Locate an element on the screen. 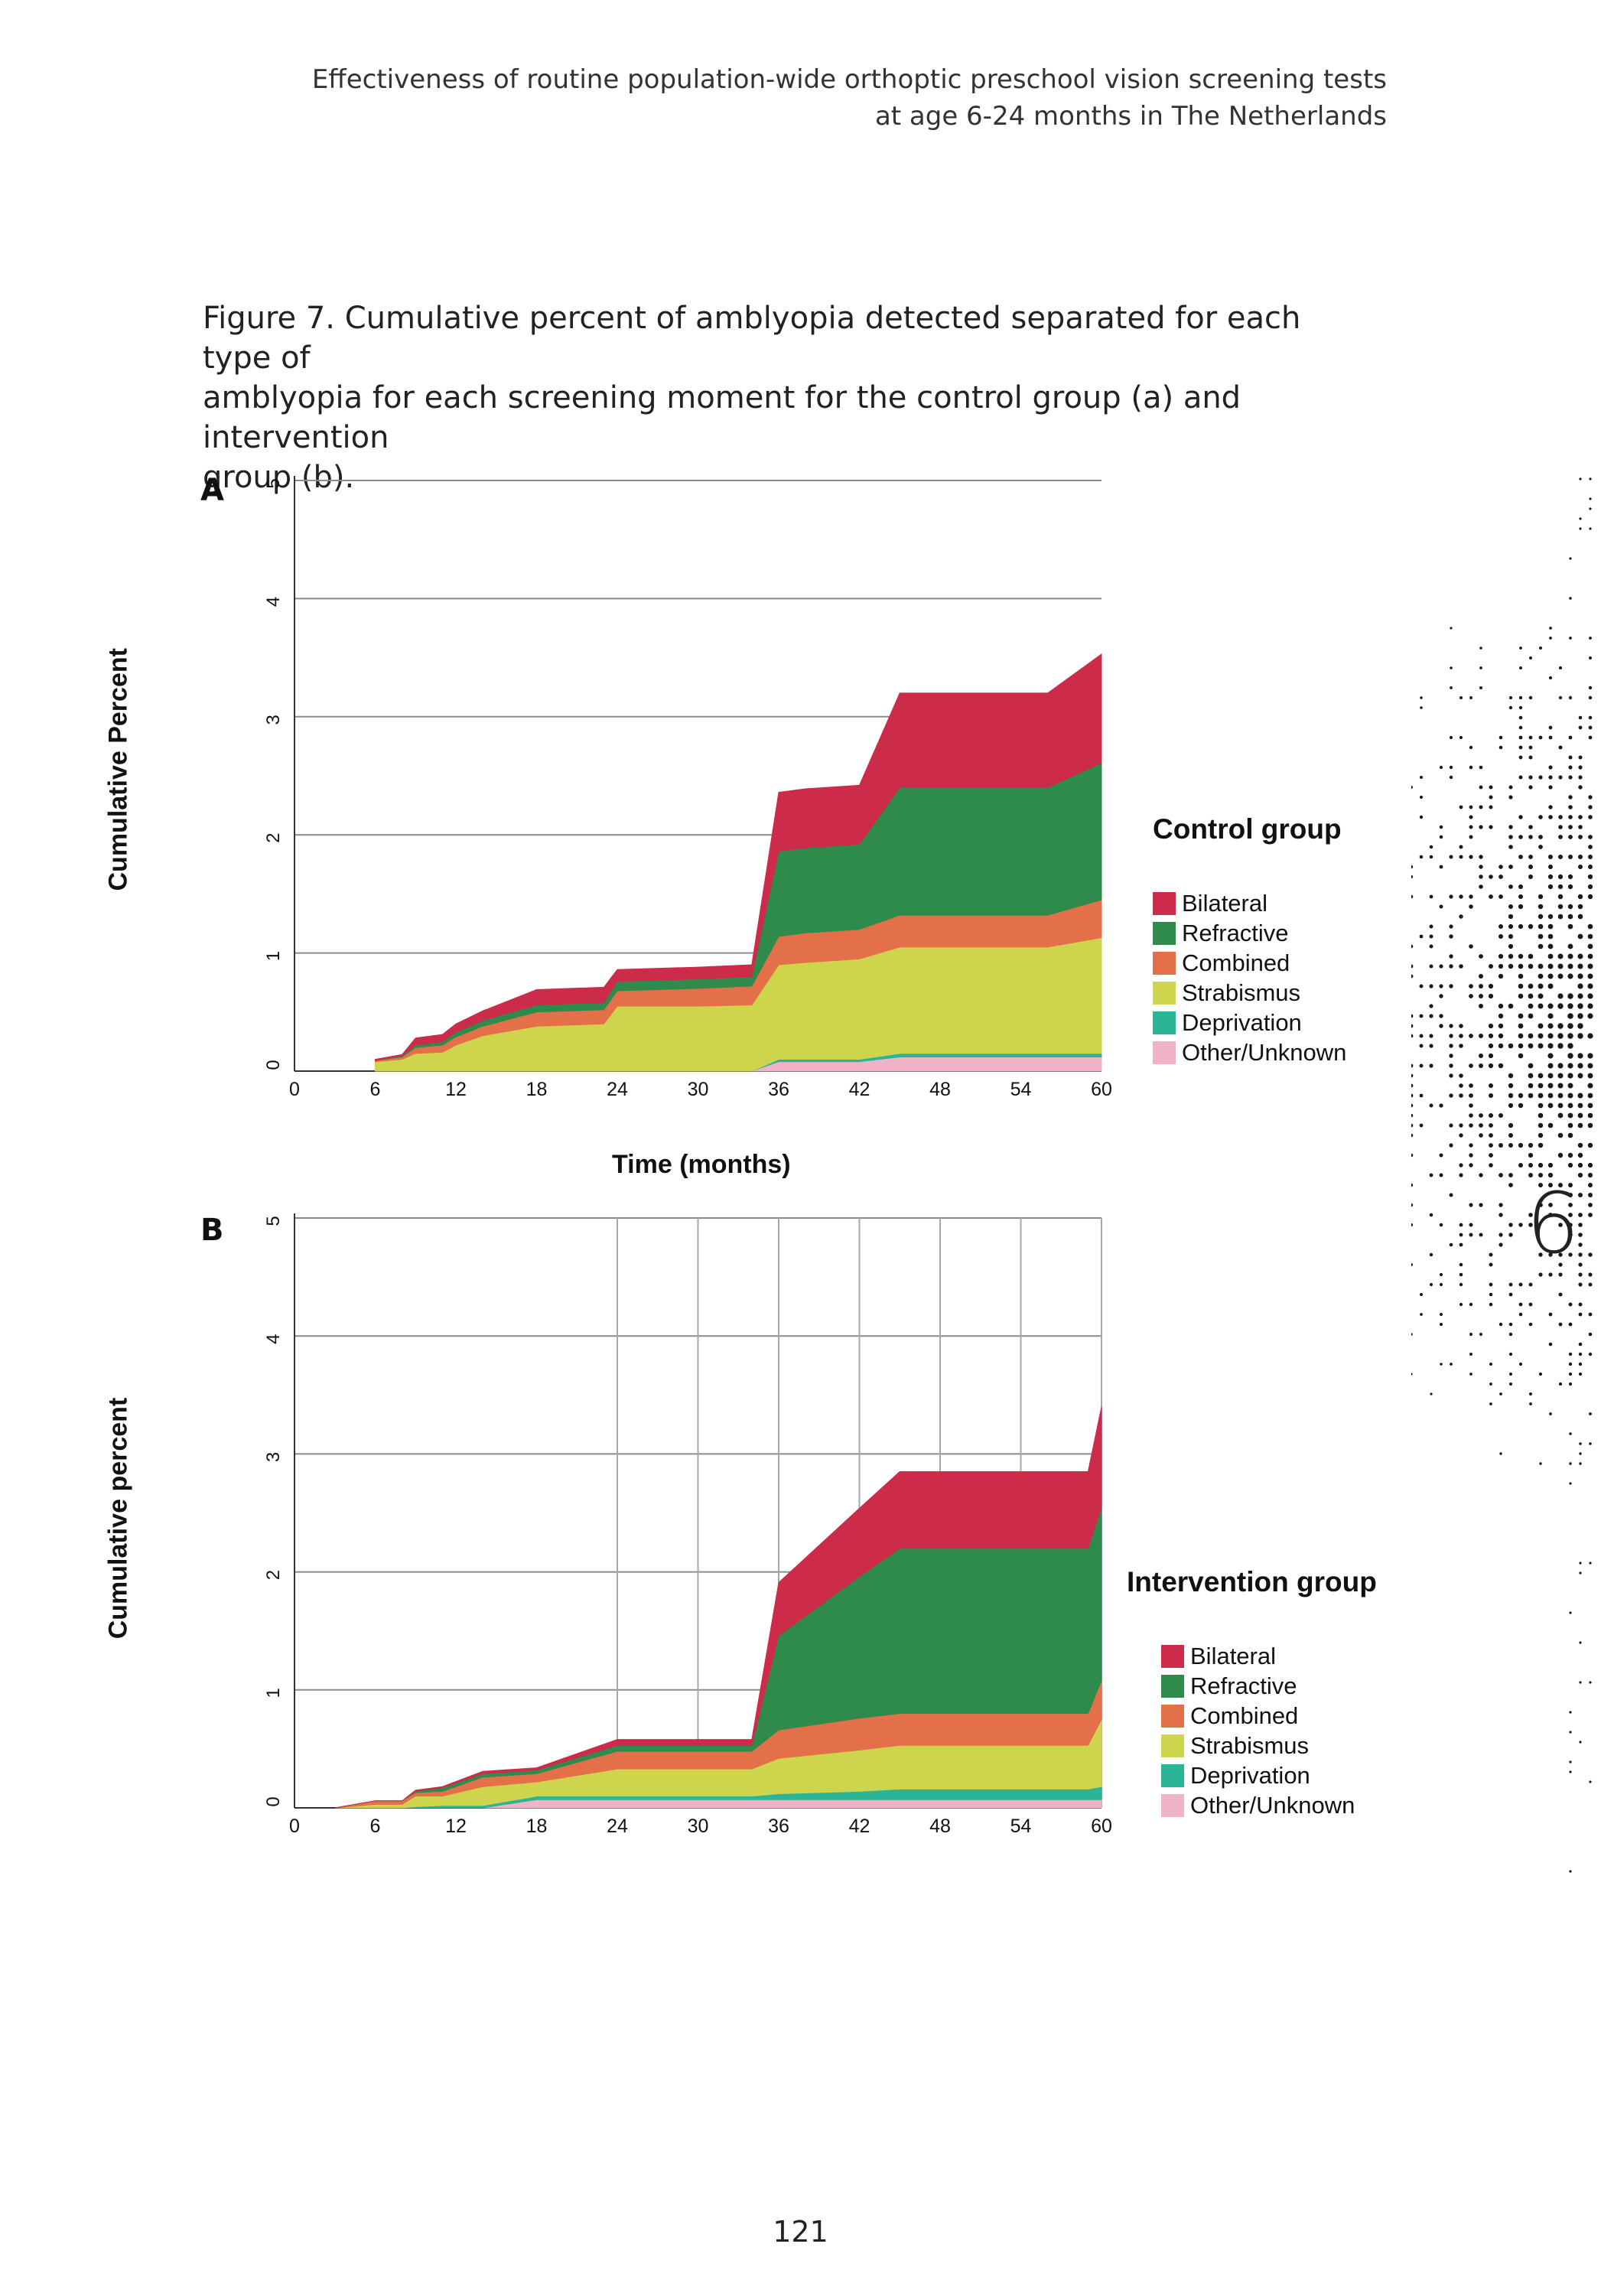 The image size is (1601, 2296). panel-a-xtick-label: 30 is located at coordinates (698, 1089).